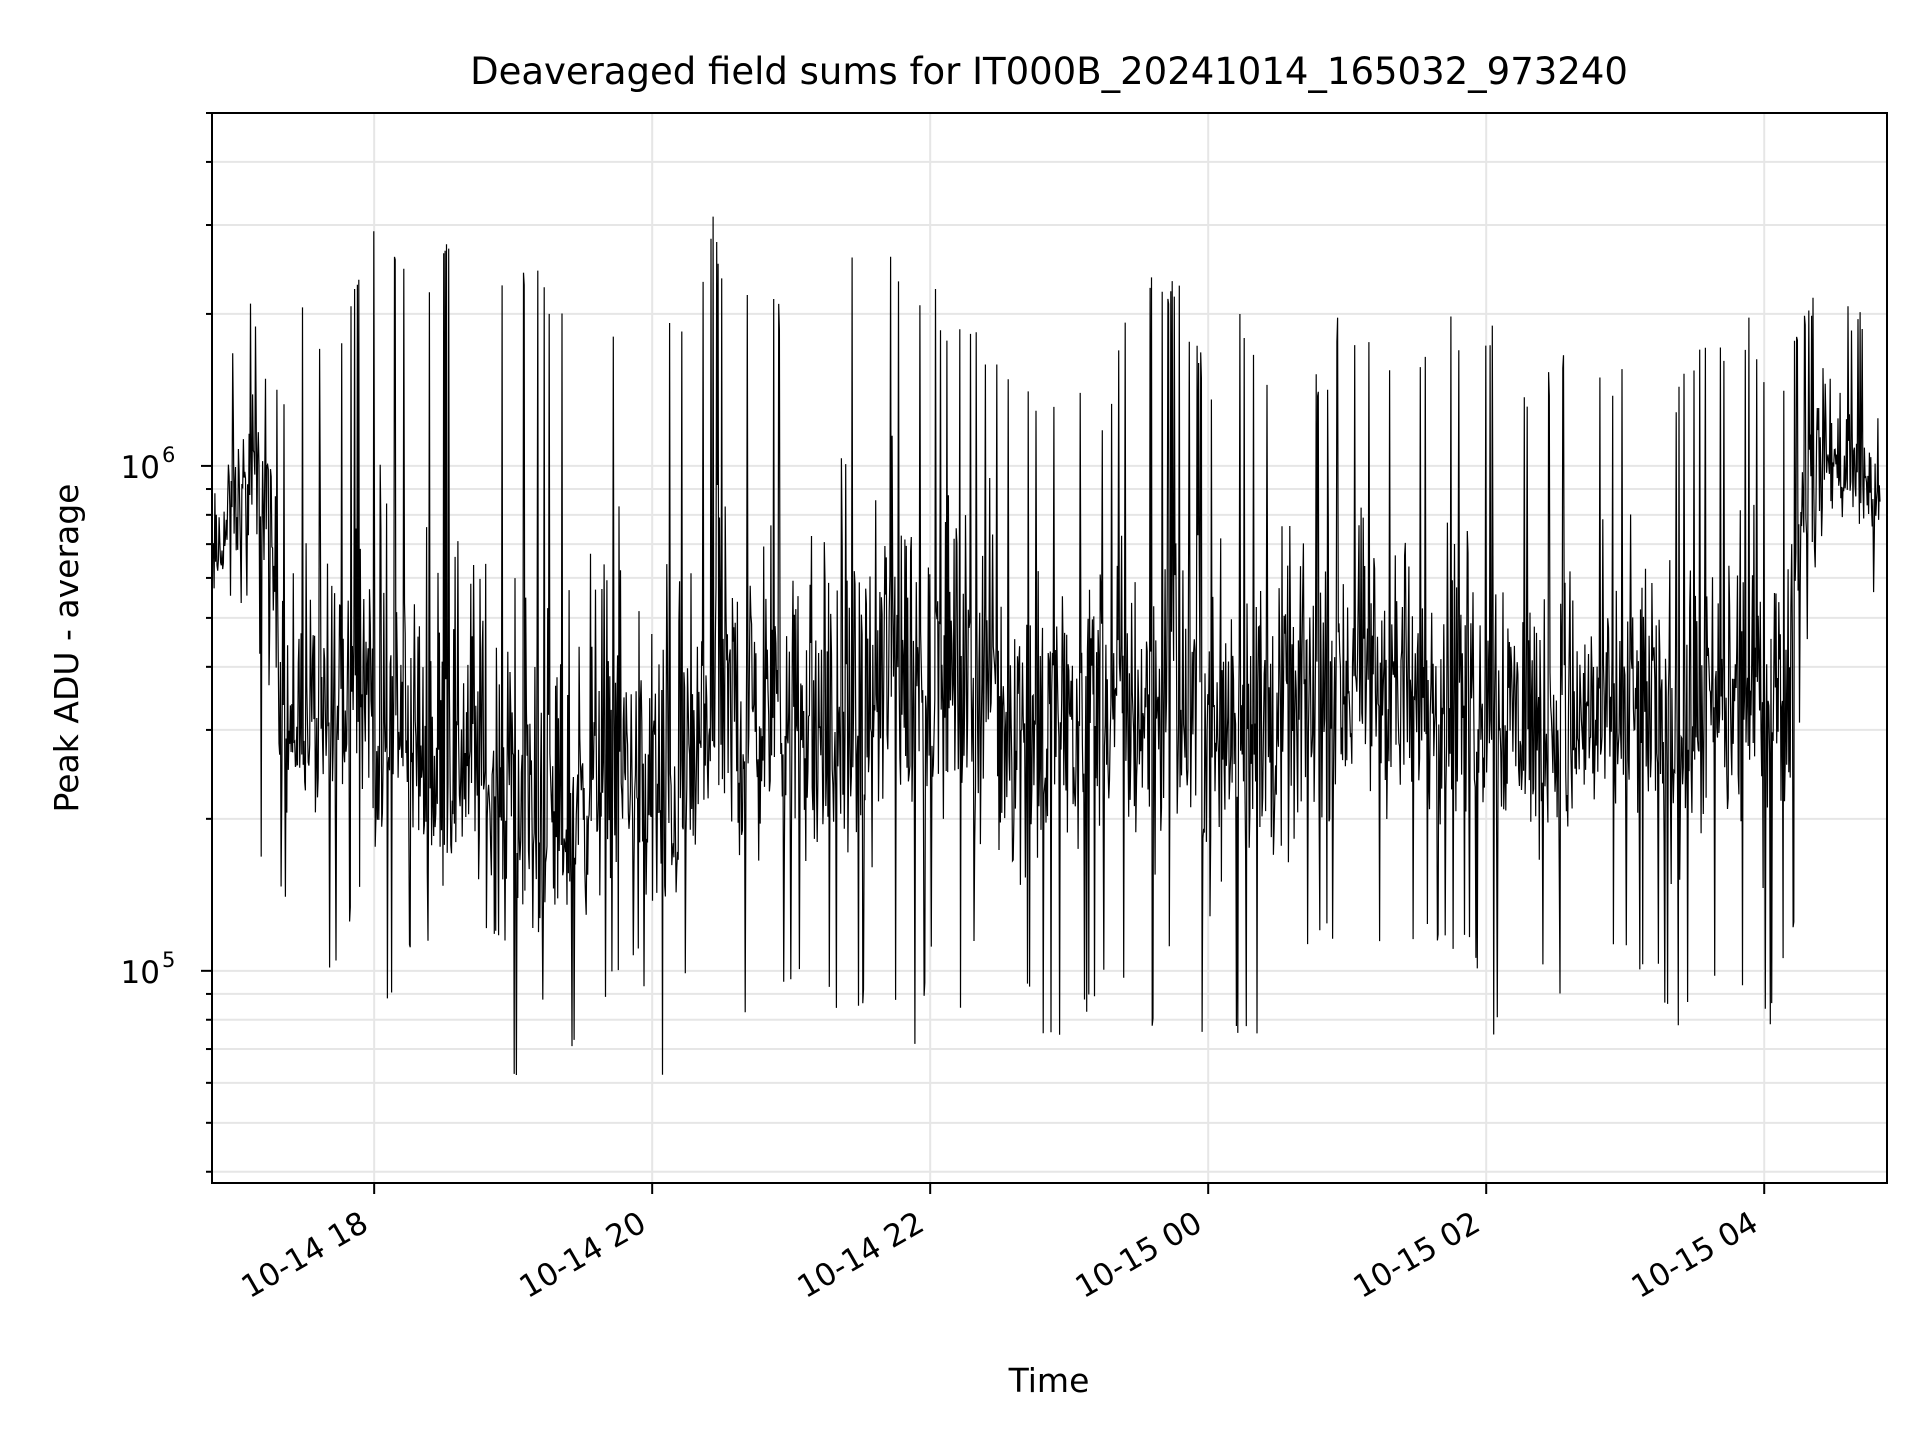 Image resolution: width=1920 pixels, height=1440 pixels. What do you see at coordinates (168, 455) in the screenshot?
I see `y-tick-exponent: 6` at bounding box center [168, 455].